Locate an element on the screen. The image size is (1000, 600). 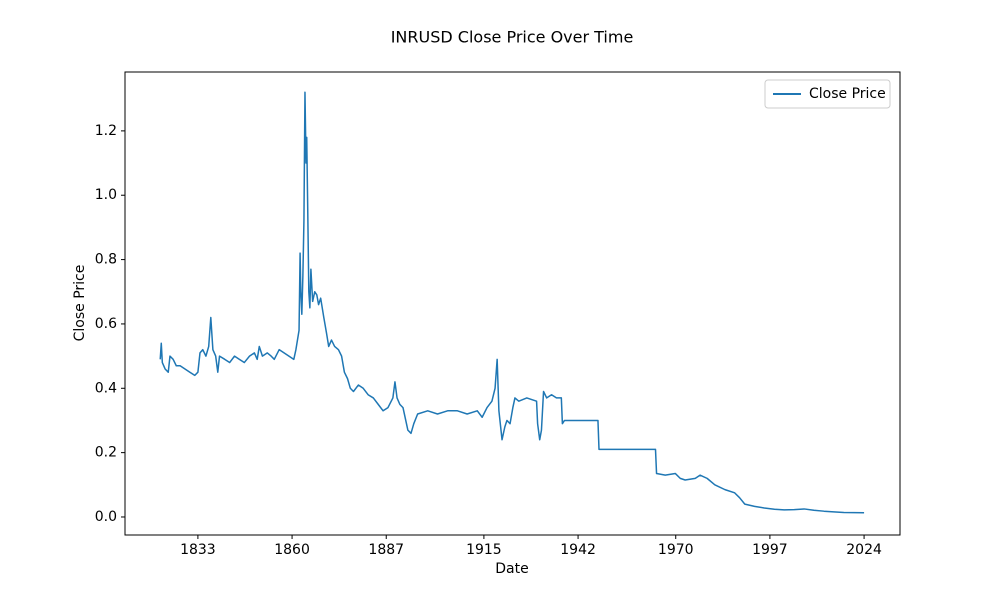
x-tick-label: 1942 is located at coordinates (578, 550).